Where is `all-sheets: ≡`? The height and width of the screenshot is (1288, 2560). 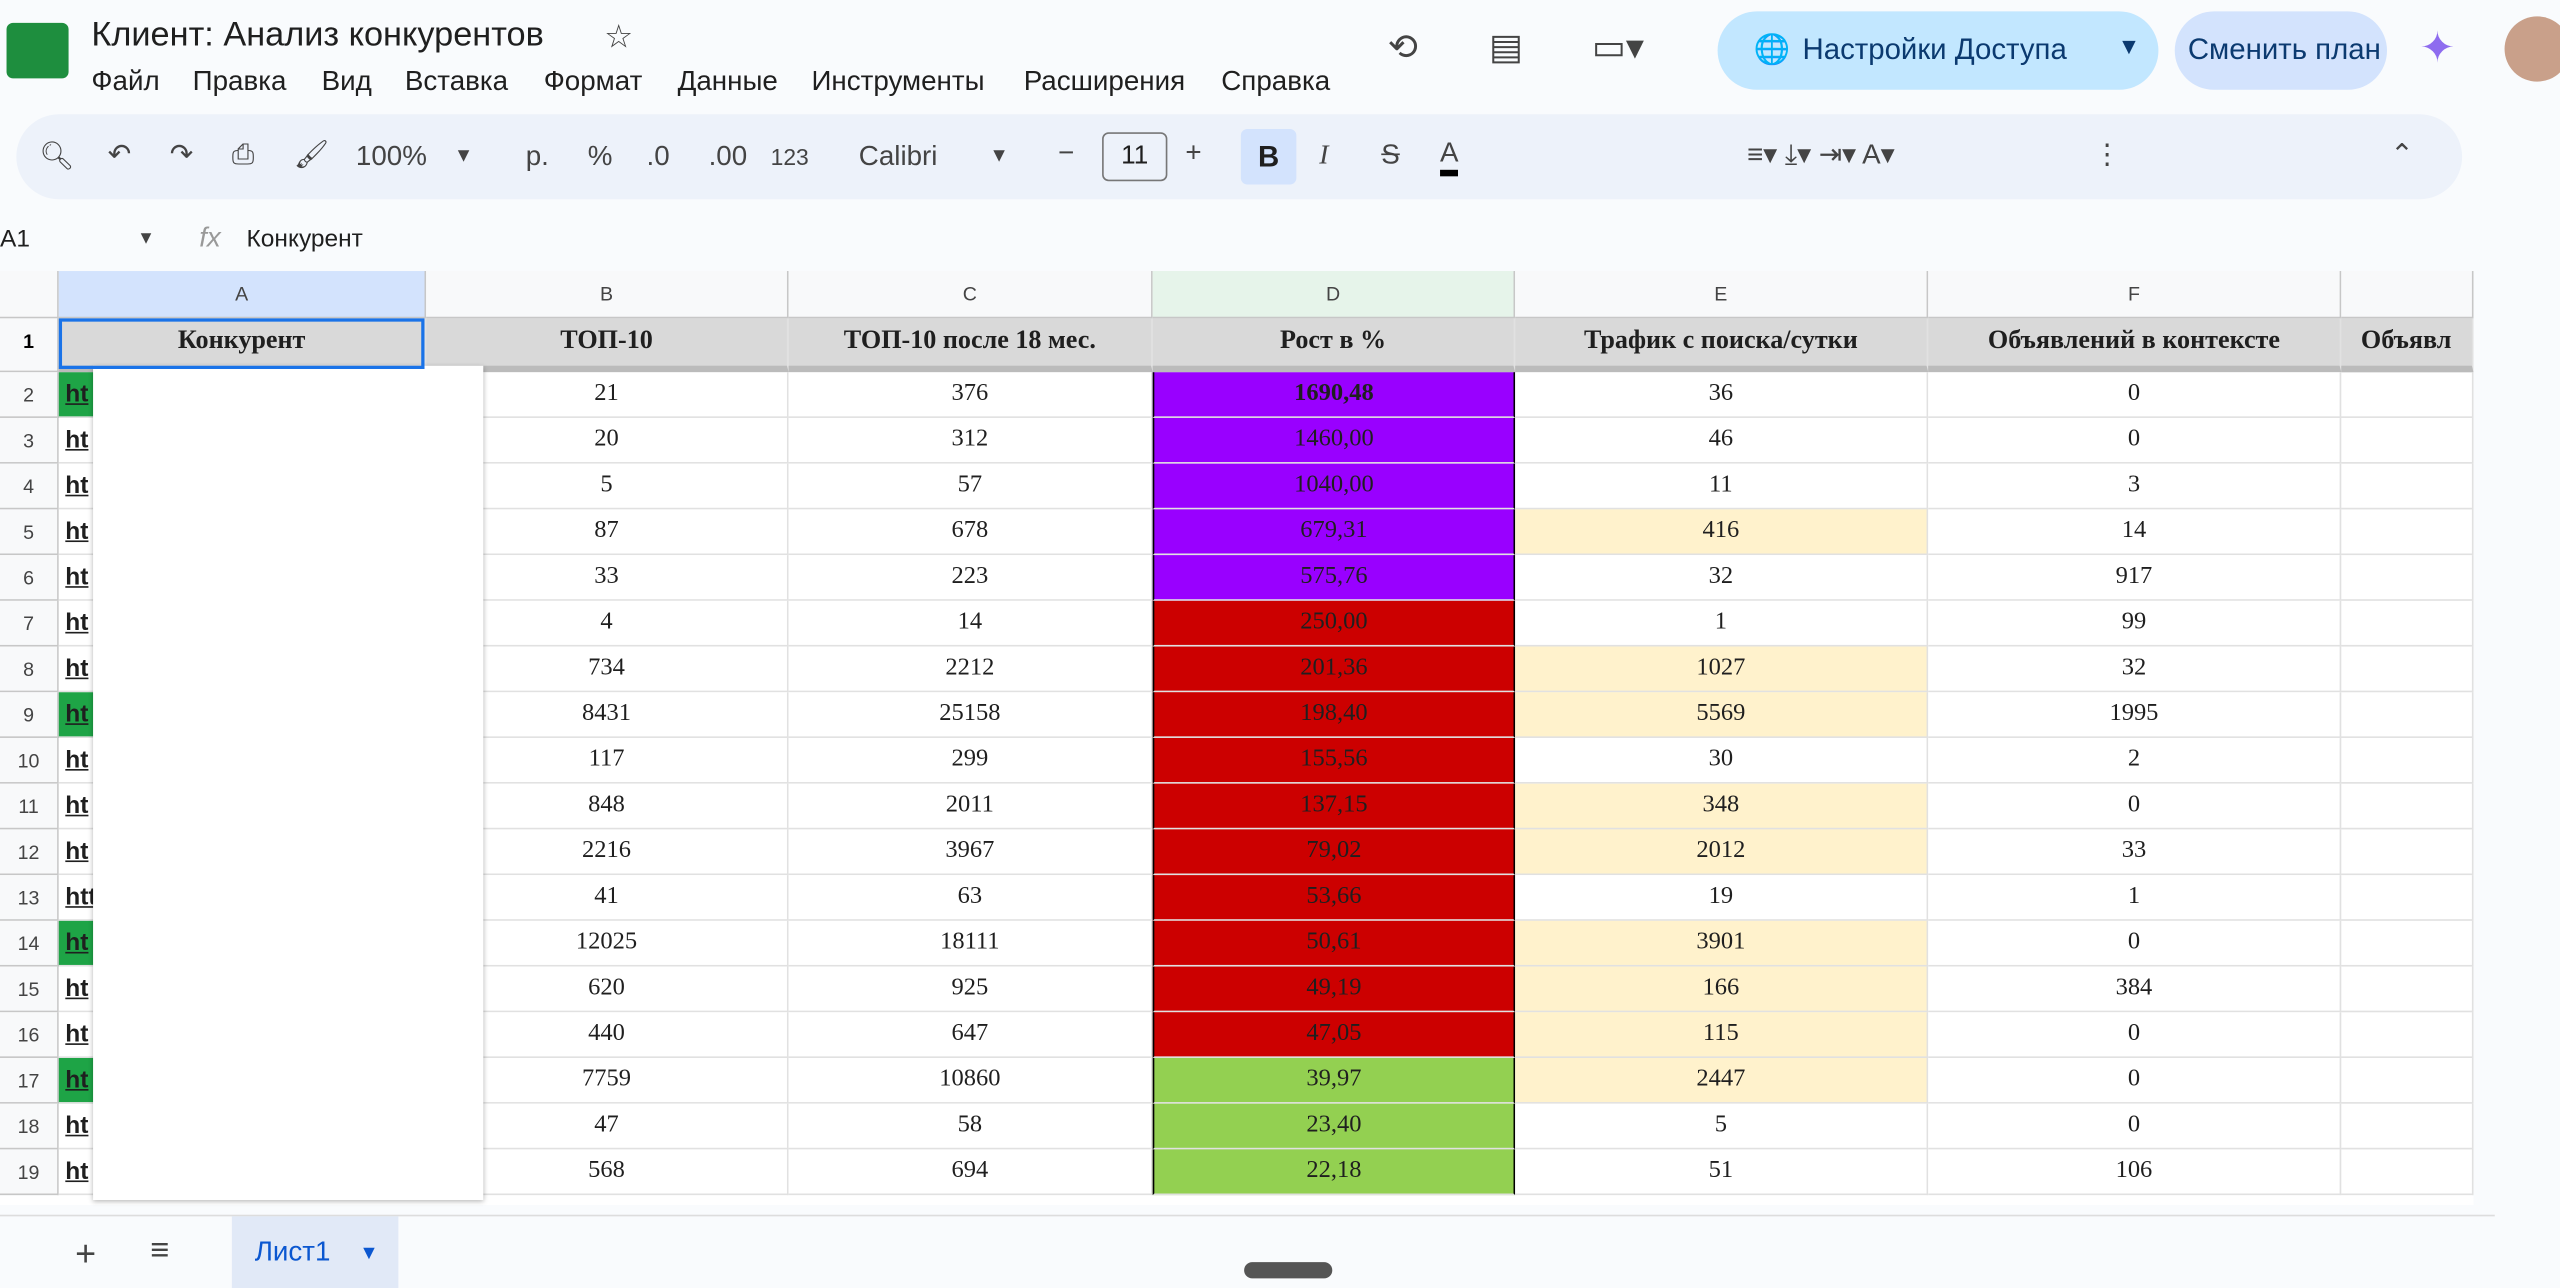 all-sheets: ≡ is located at coordinates (160, 1250).